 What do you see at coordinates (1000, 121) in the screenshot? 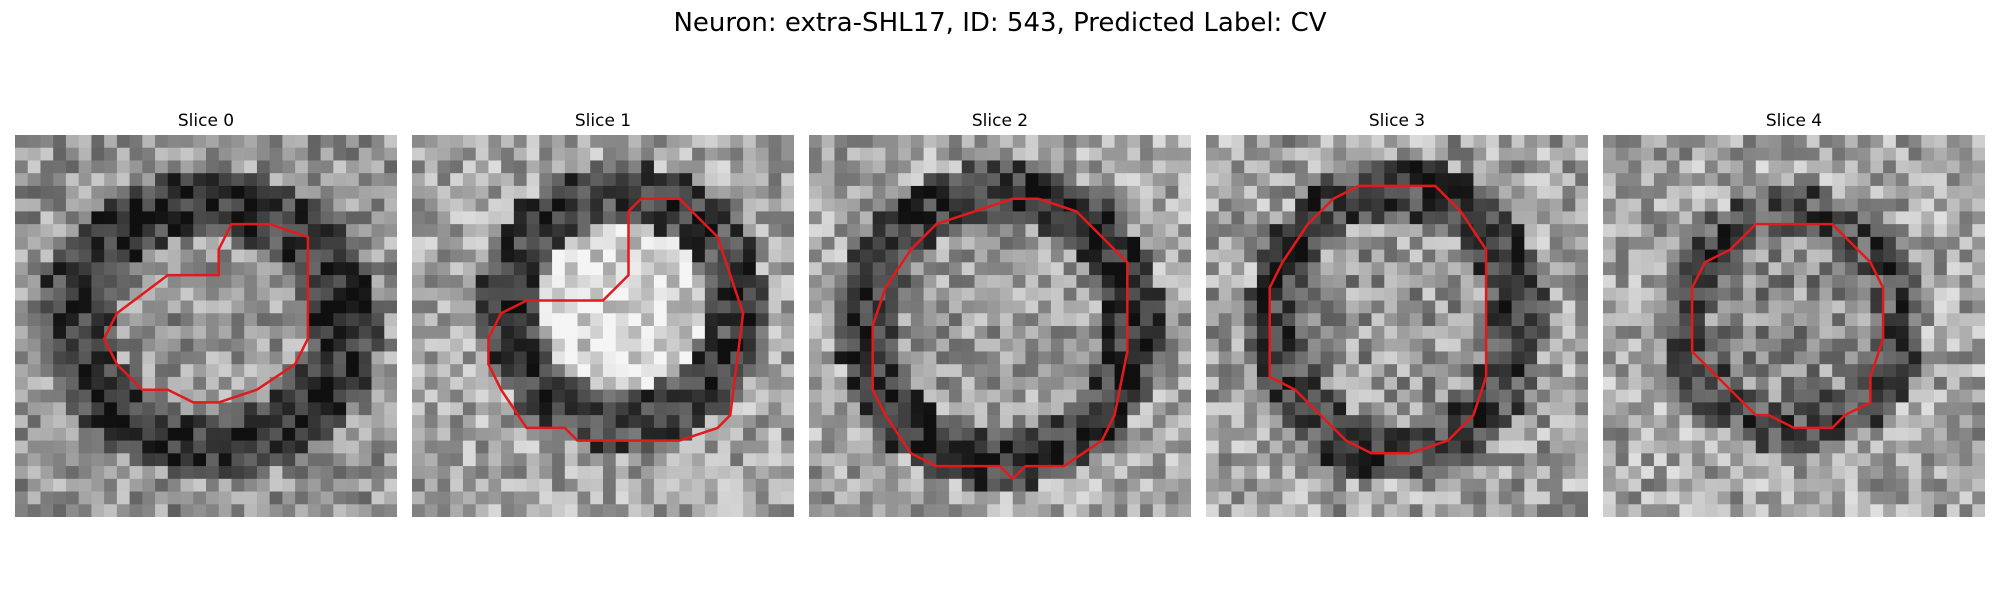
I see `slice-title-2: Slice 2` at bounding box center [1000, 121].